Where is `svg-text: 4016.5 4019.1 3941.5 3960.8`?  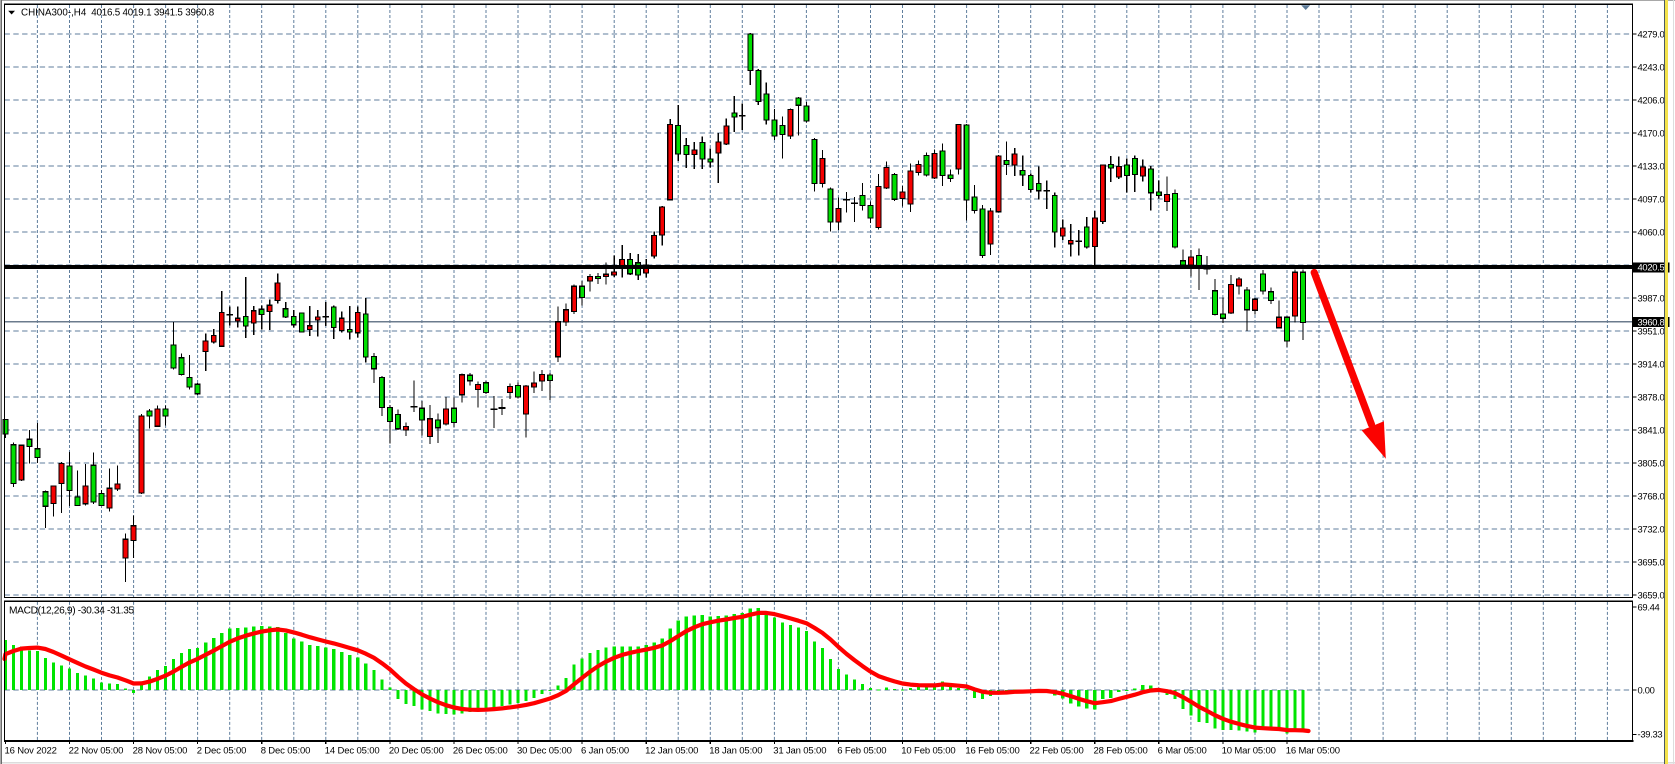 svg-text: 4016.5 4019.1 3941.5 3960.8 is located at coordinates (153, 12).